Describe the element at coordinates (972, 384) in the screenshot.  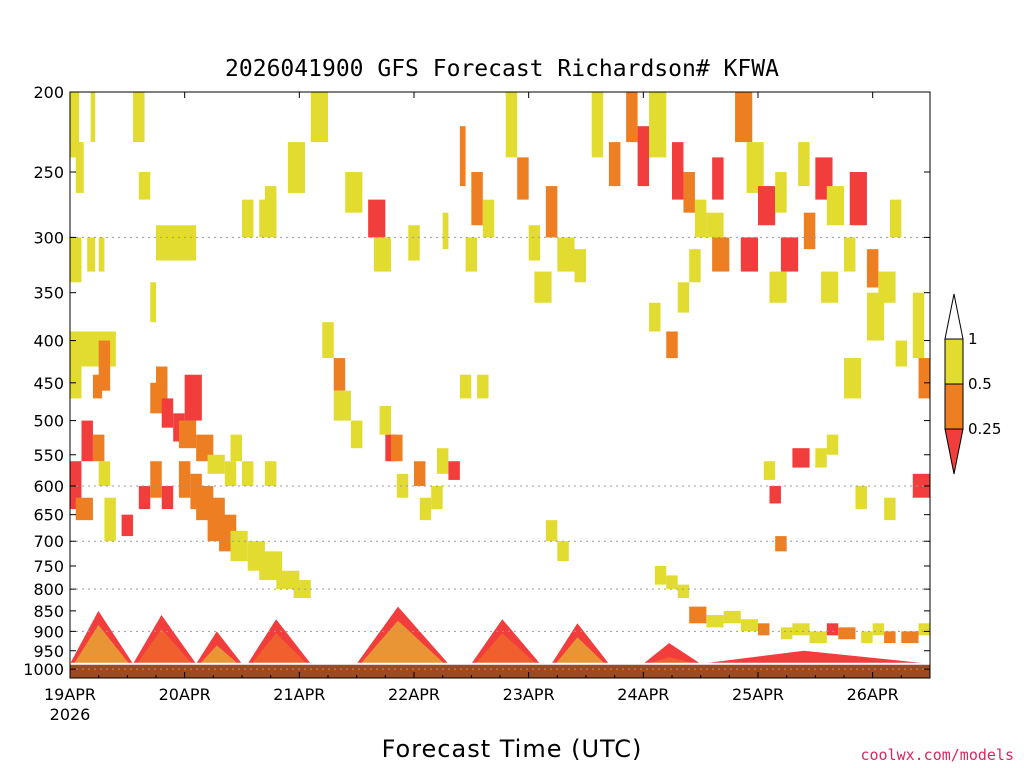
I see `colorbar-legend: 1 0.5 0.25` at that location.